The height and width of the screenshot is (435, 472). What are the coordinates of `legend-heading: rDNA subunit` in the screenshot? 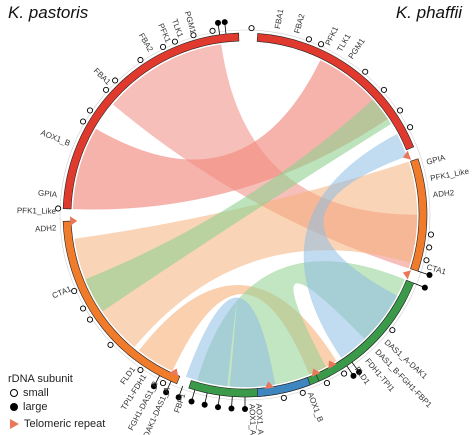 It's located at (40, 379).